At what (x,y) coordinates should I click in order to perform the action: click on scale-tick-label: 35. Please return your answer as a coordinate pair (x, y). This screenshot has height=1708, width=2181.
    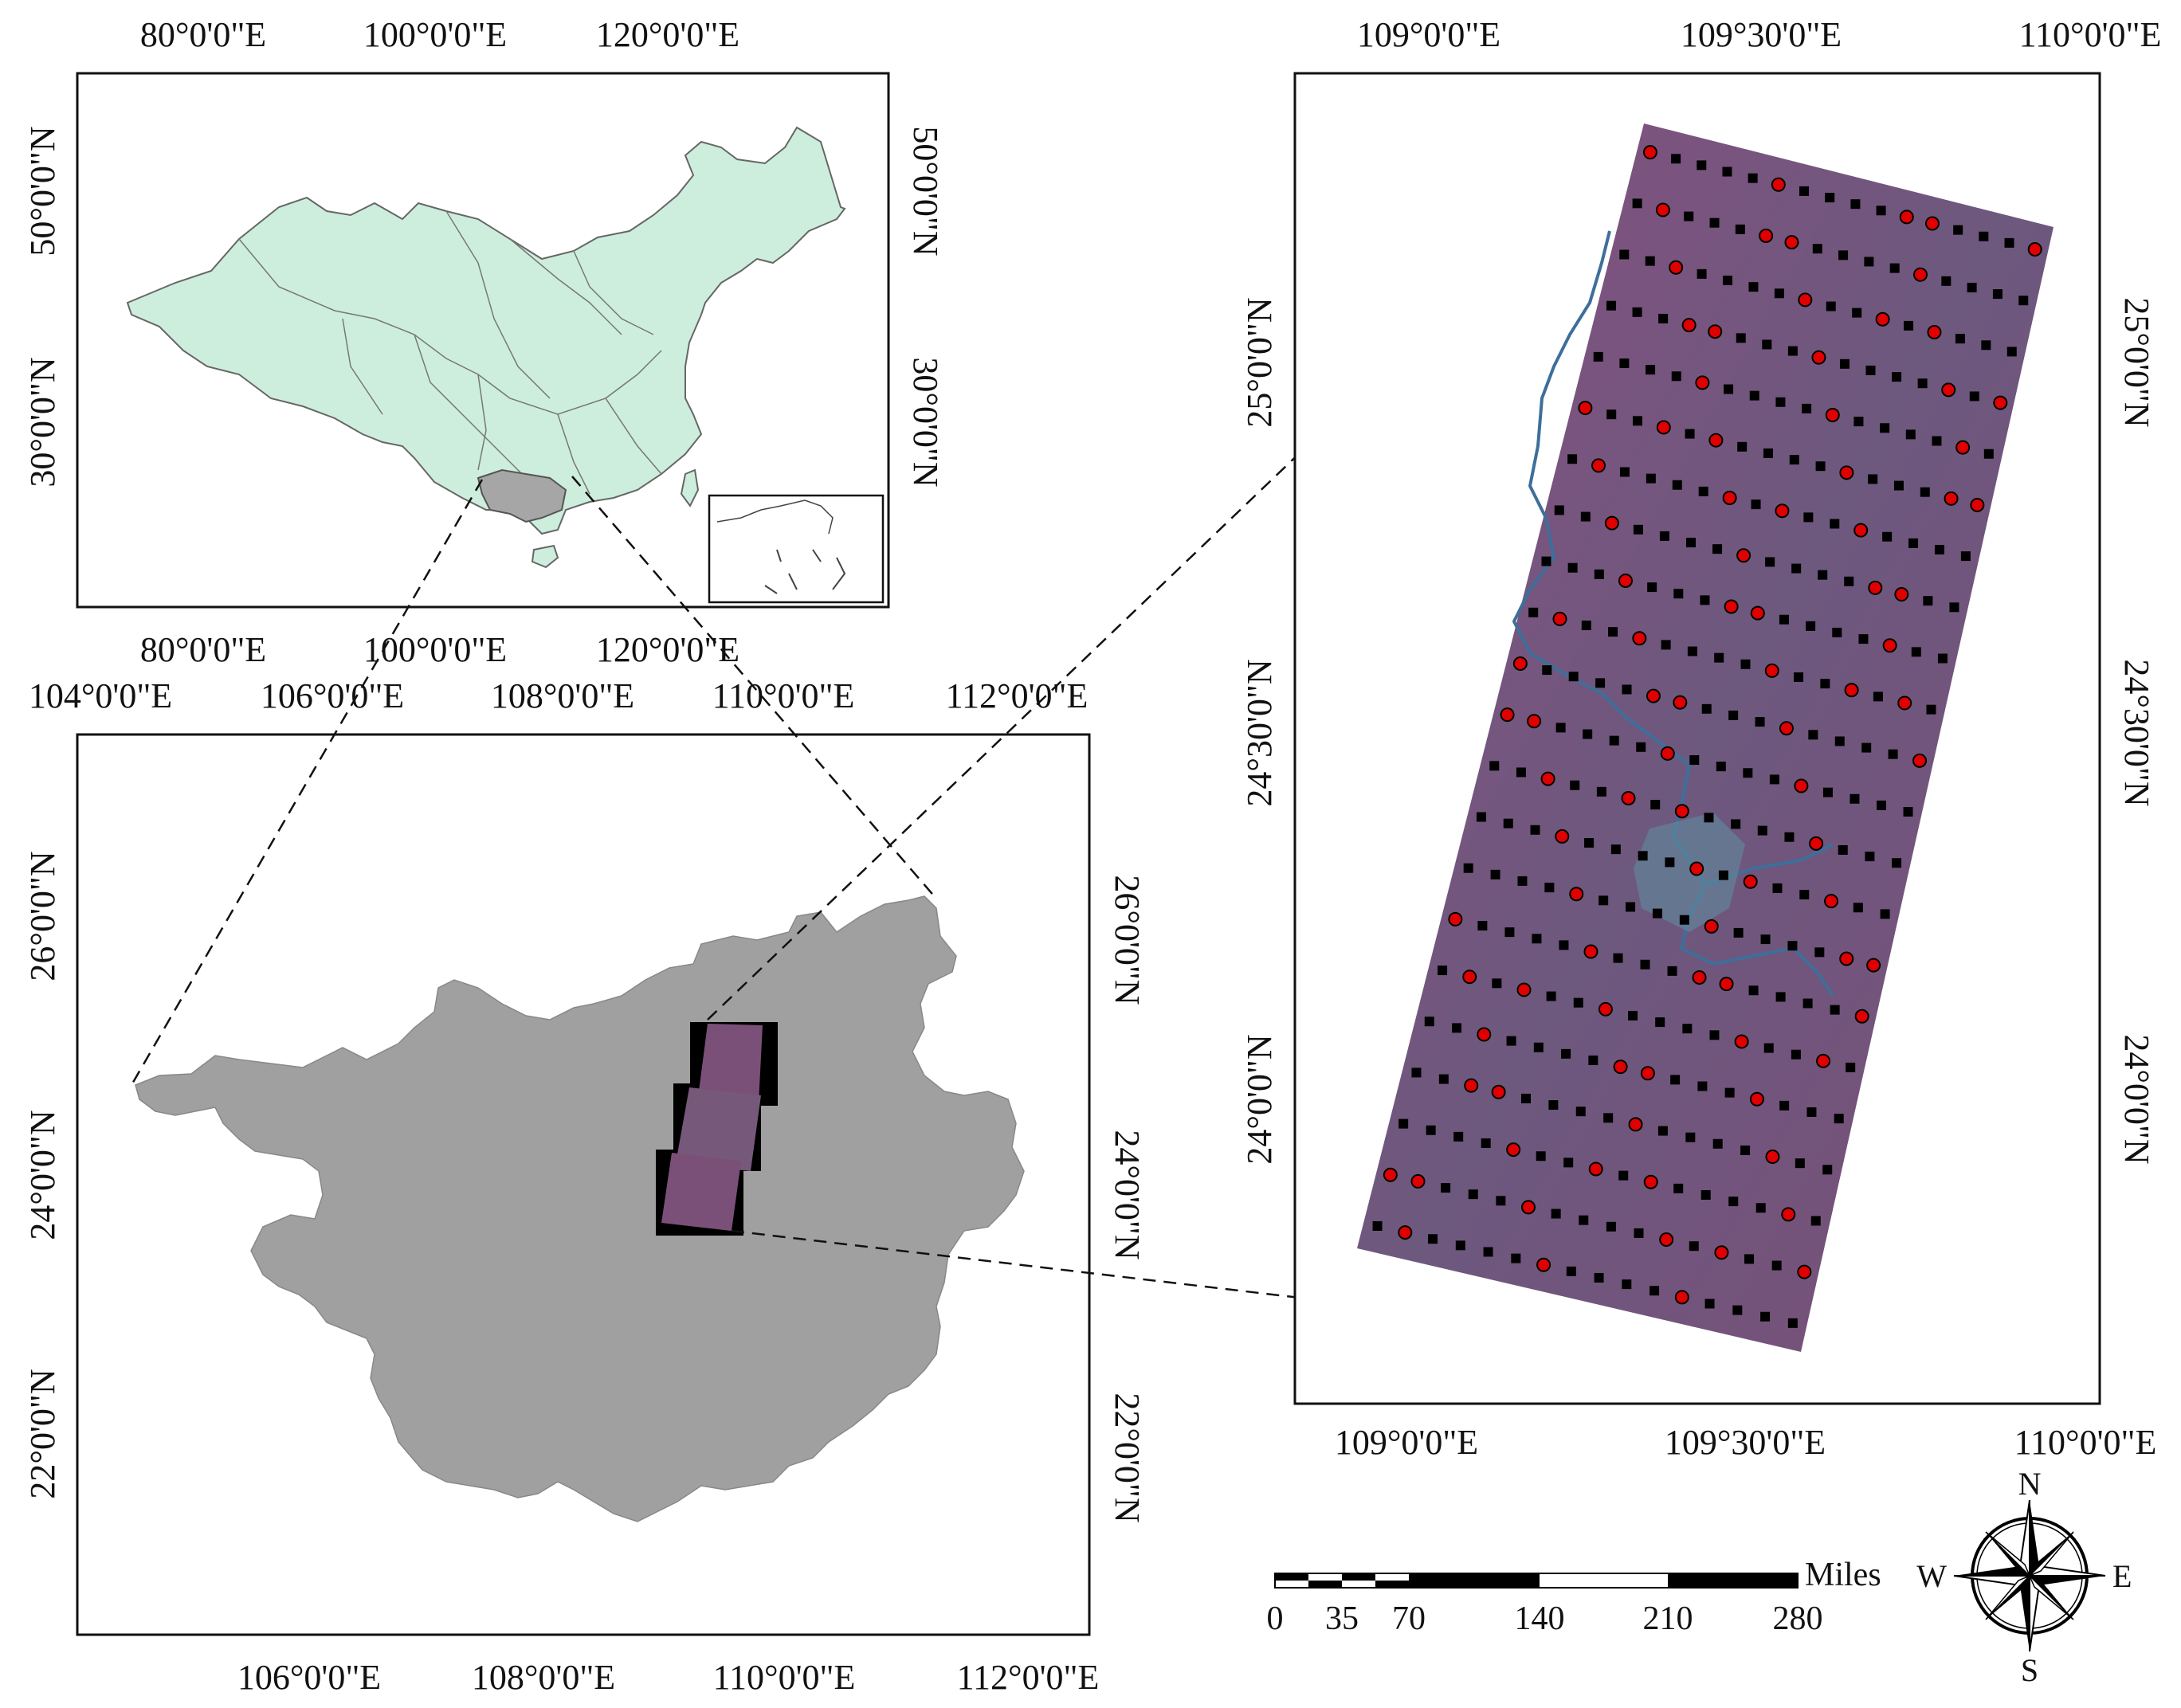
    Looking at the image, I should click on (1342, 1619).